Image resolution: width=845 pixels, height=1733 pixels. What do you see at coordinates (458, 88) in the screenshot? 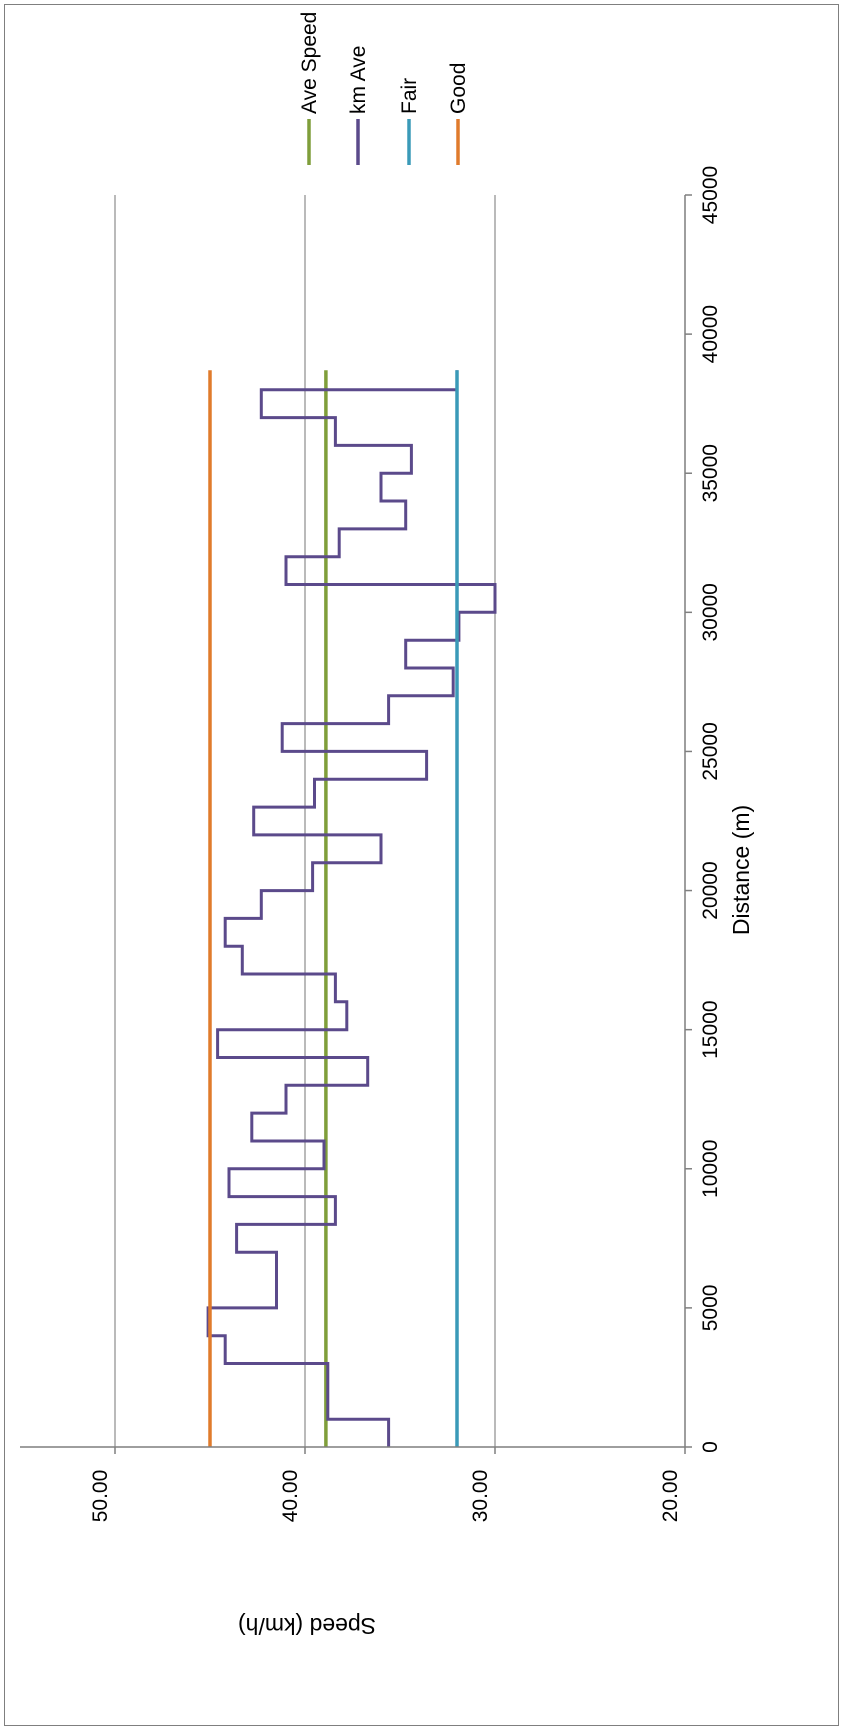
I see `legend-label-good: Good` at bounding box center [458, 88].